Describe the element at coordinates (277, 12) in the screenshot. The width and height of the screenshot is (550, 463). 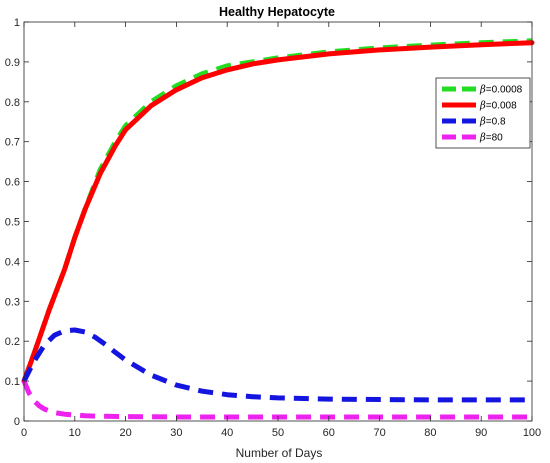
I see `chart-title: Healthy Hepatocyte` at that location.